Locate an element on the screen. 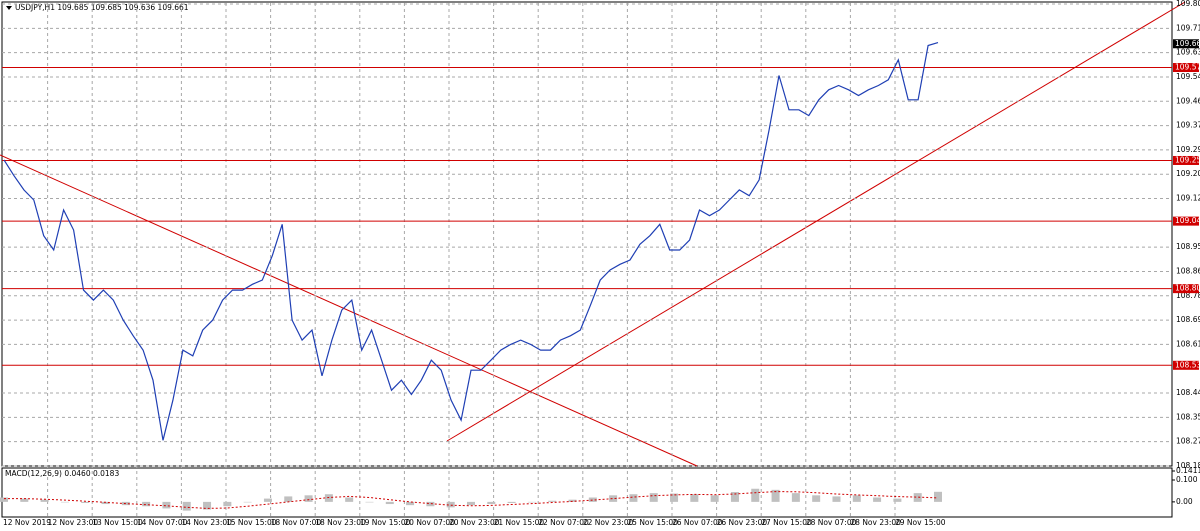  x-tick-label: 13 Nov 15:00 is located at coordinates (117, 522).